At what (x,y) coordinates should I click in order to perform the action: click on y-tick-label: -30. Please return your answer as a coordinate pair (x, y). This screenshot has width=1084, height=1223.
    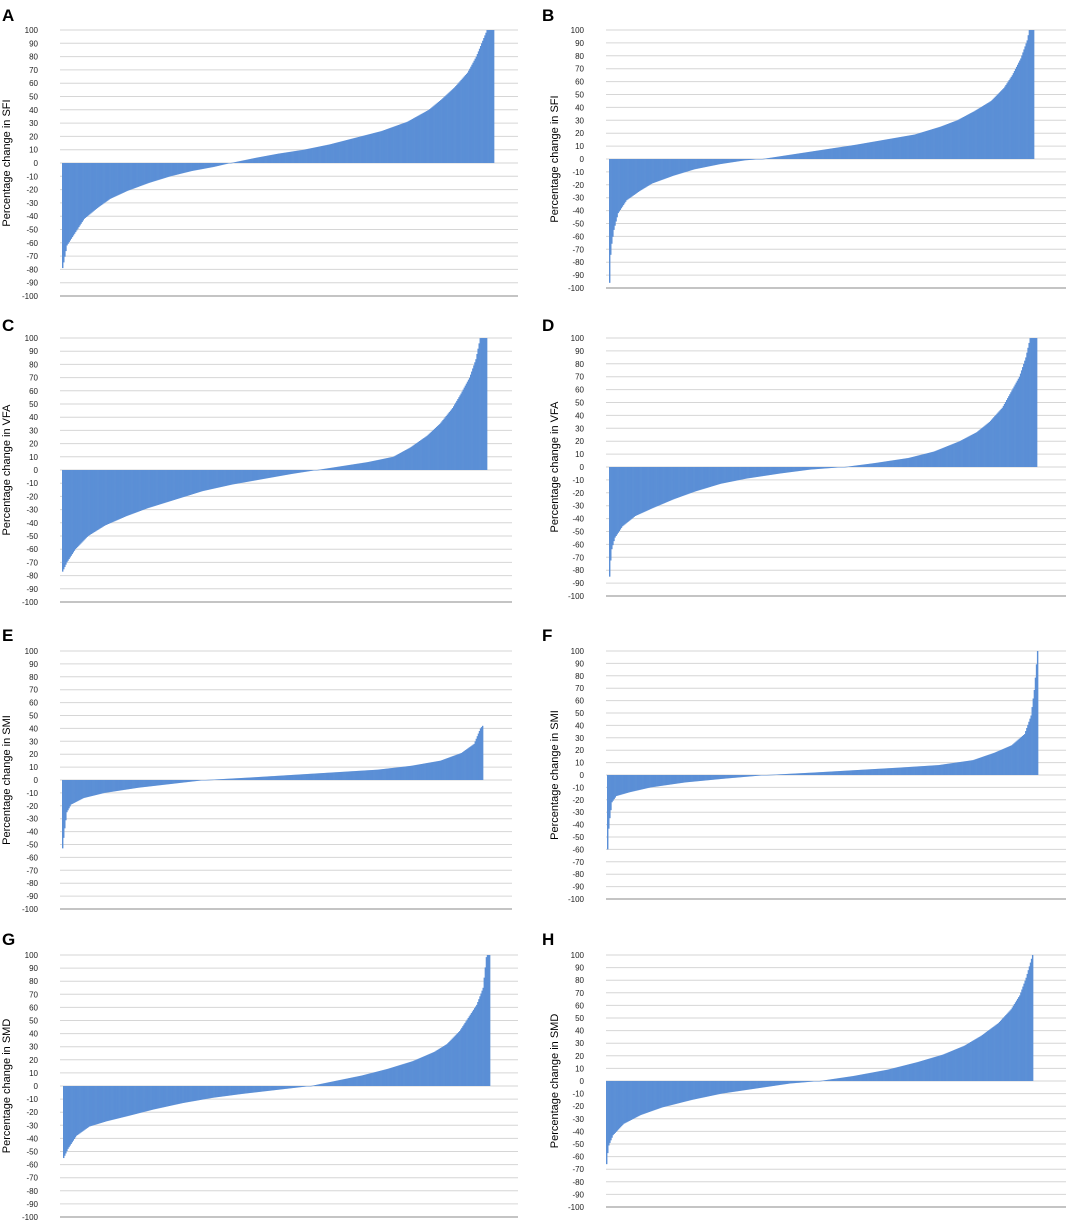
    Looking at the image, I should click on (578, 812).